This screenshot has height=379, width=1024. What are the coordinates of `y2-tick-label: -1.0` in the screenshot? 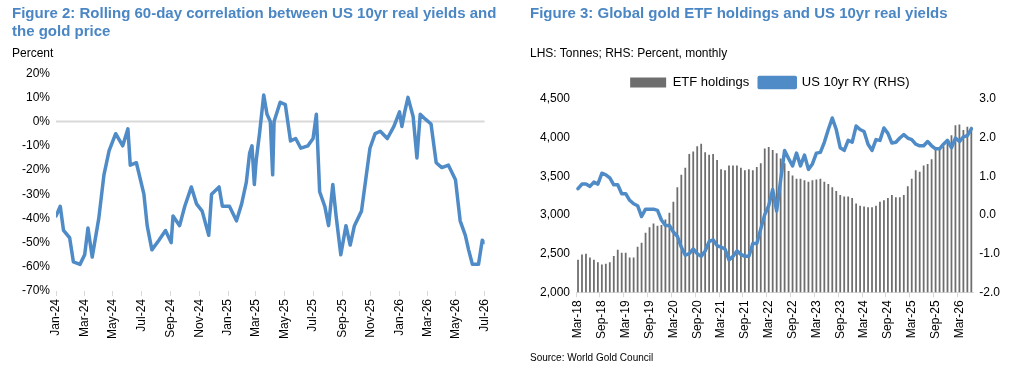 It's located at (990, 252).